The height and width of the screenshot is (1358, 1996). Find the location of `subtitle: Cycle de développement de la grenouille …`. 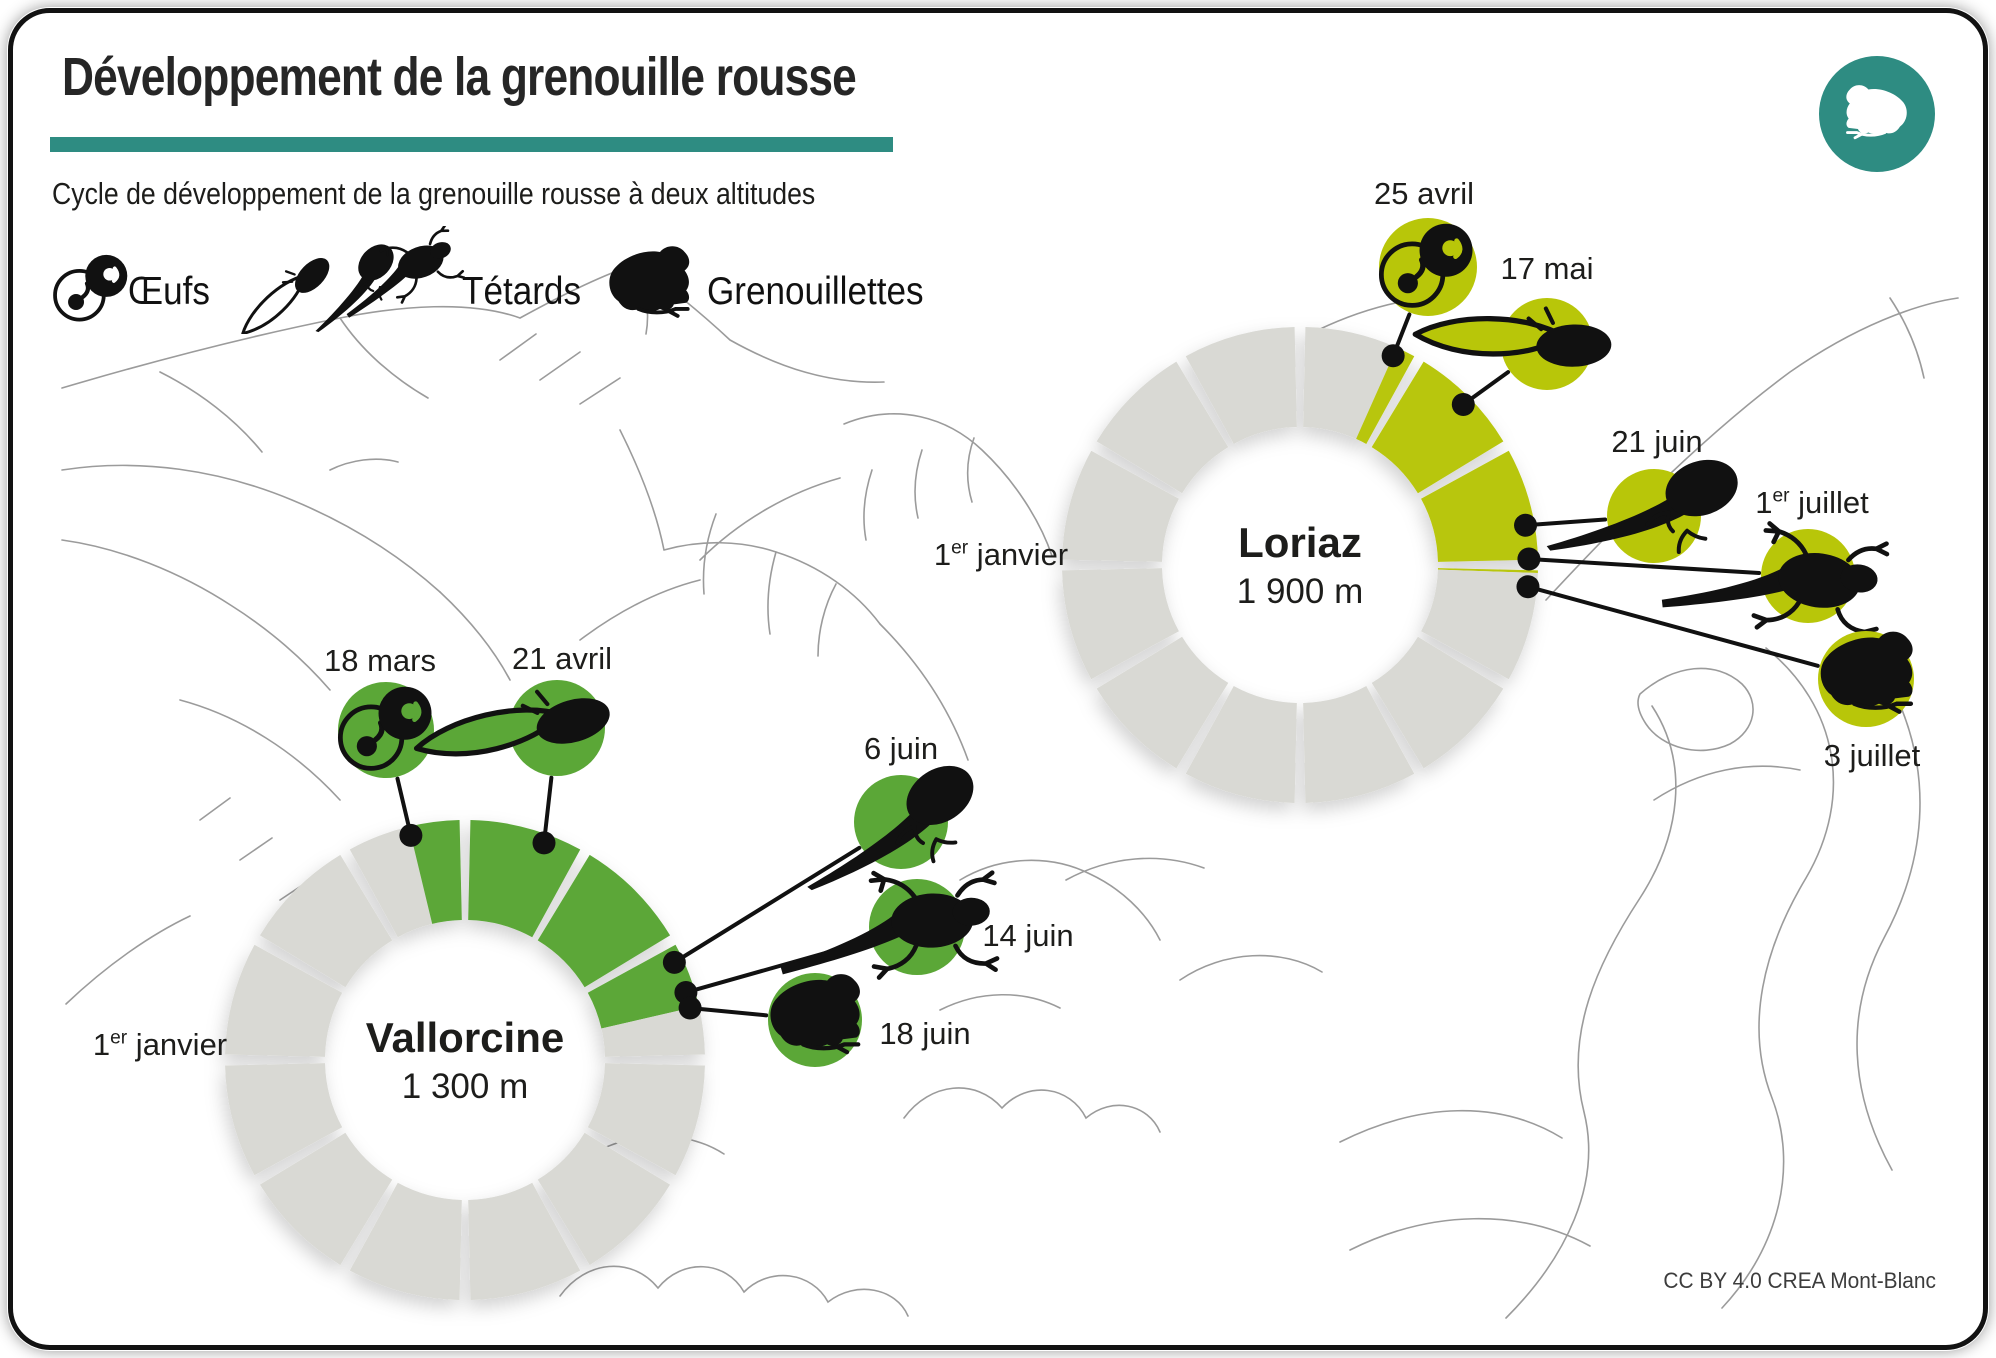

subtitle: Cycle de développement de la grenouille … is located at coordinates (434, 193).